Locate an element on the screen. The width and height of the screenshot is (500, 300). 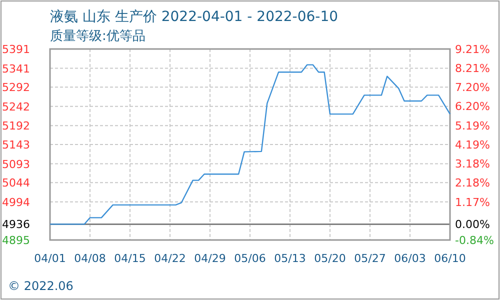
y-tick-label: 5242 is located at coordinates (16, 107).